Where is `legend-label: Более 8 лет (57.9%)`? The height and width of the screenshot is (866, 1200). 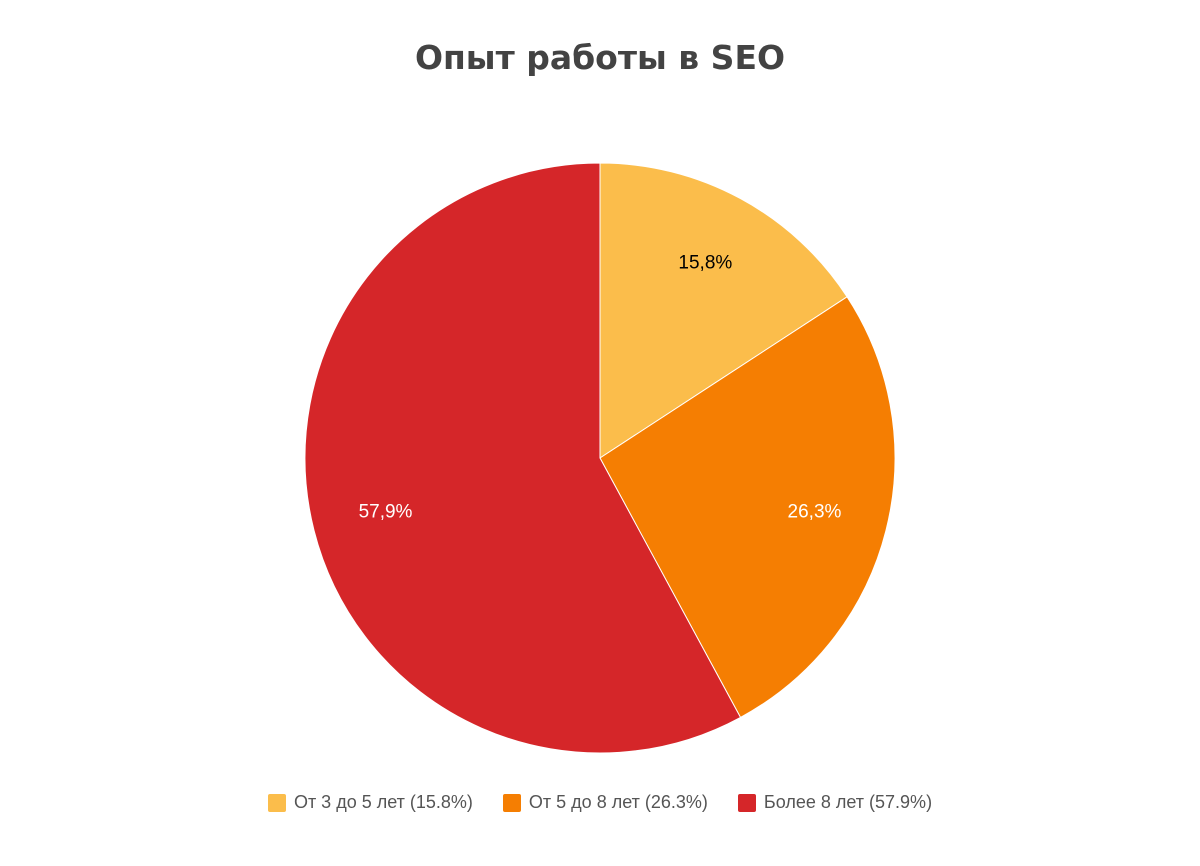 legend-label: Более 8 лет (57.9%) is located at coordinates (848, 802).